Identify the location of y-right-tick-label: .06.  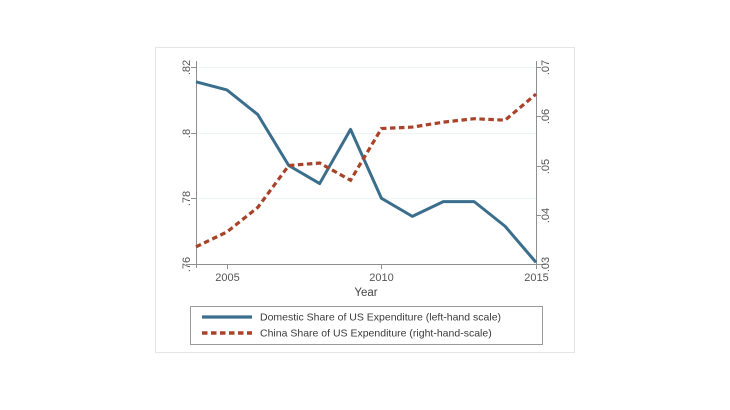
(546, 116).